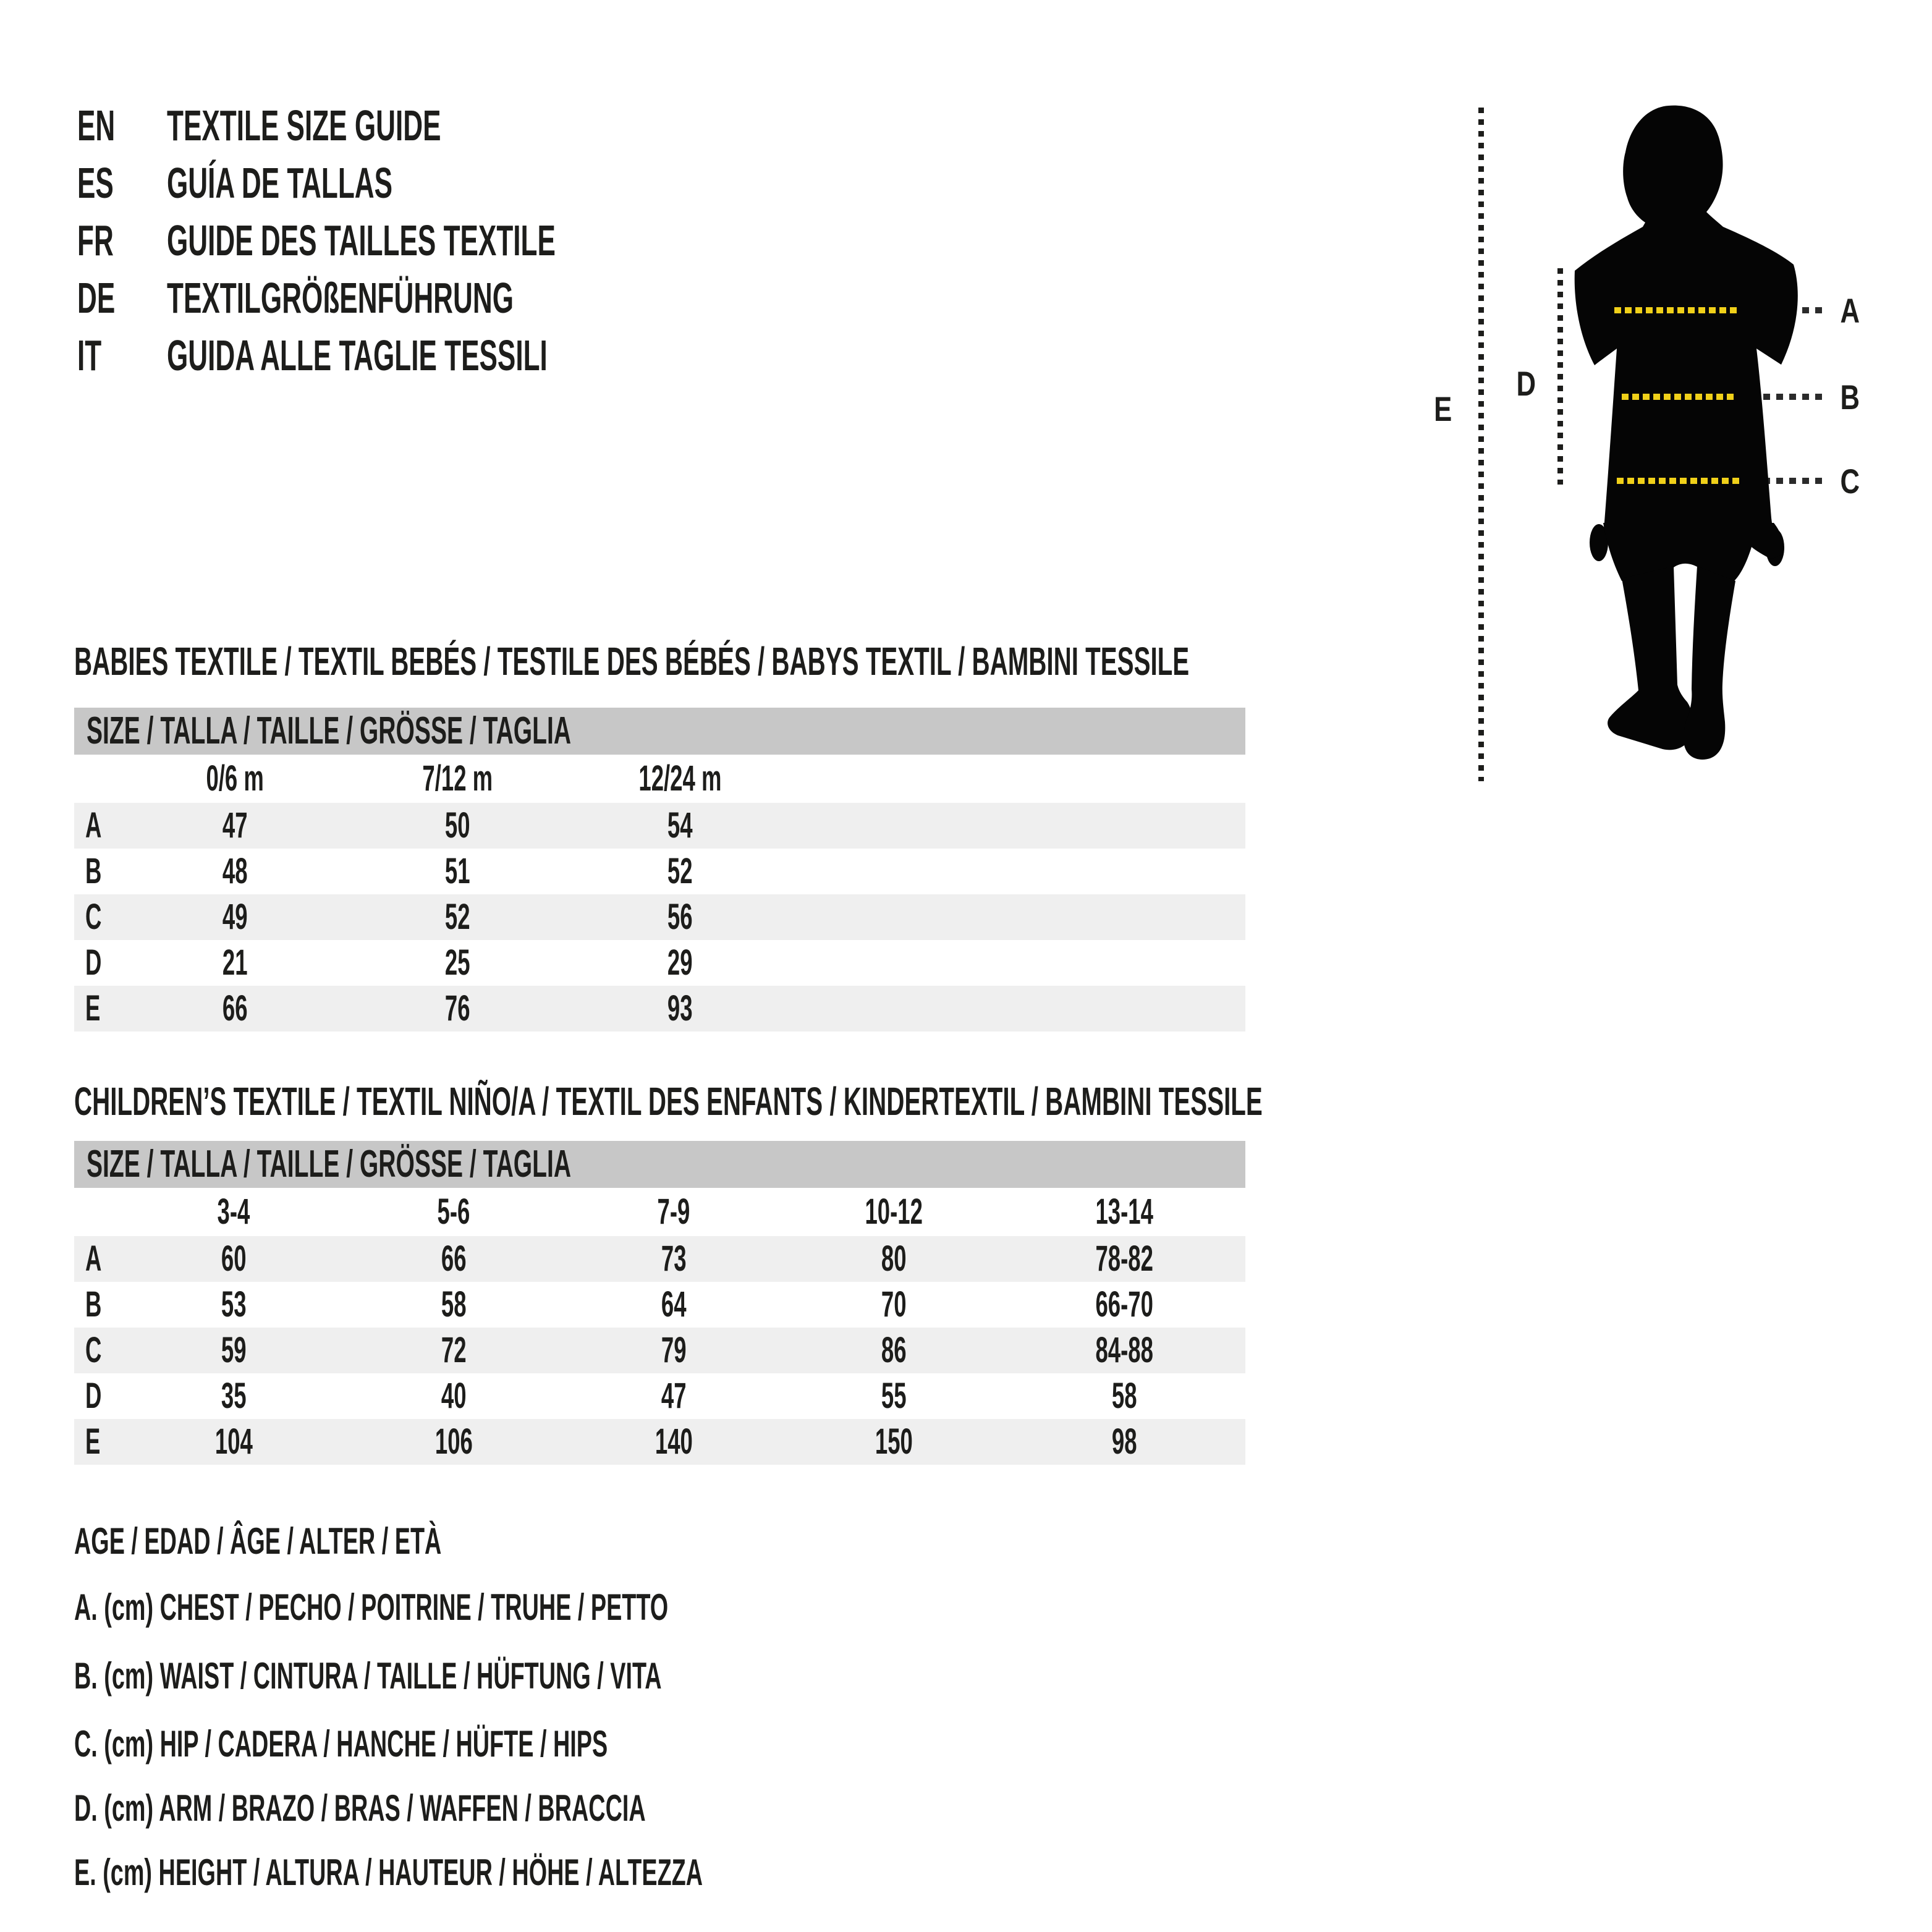 The image size is (1932, 1932). I want to click on children-col-0: 3-4, so click(233, 1212).